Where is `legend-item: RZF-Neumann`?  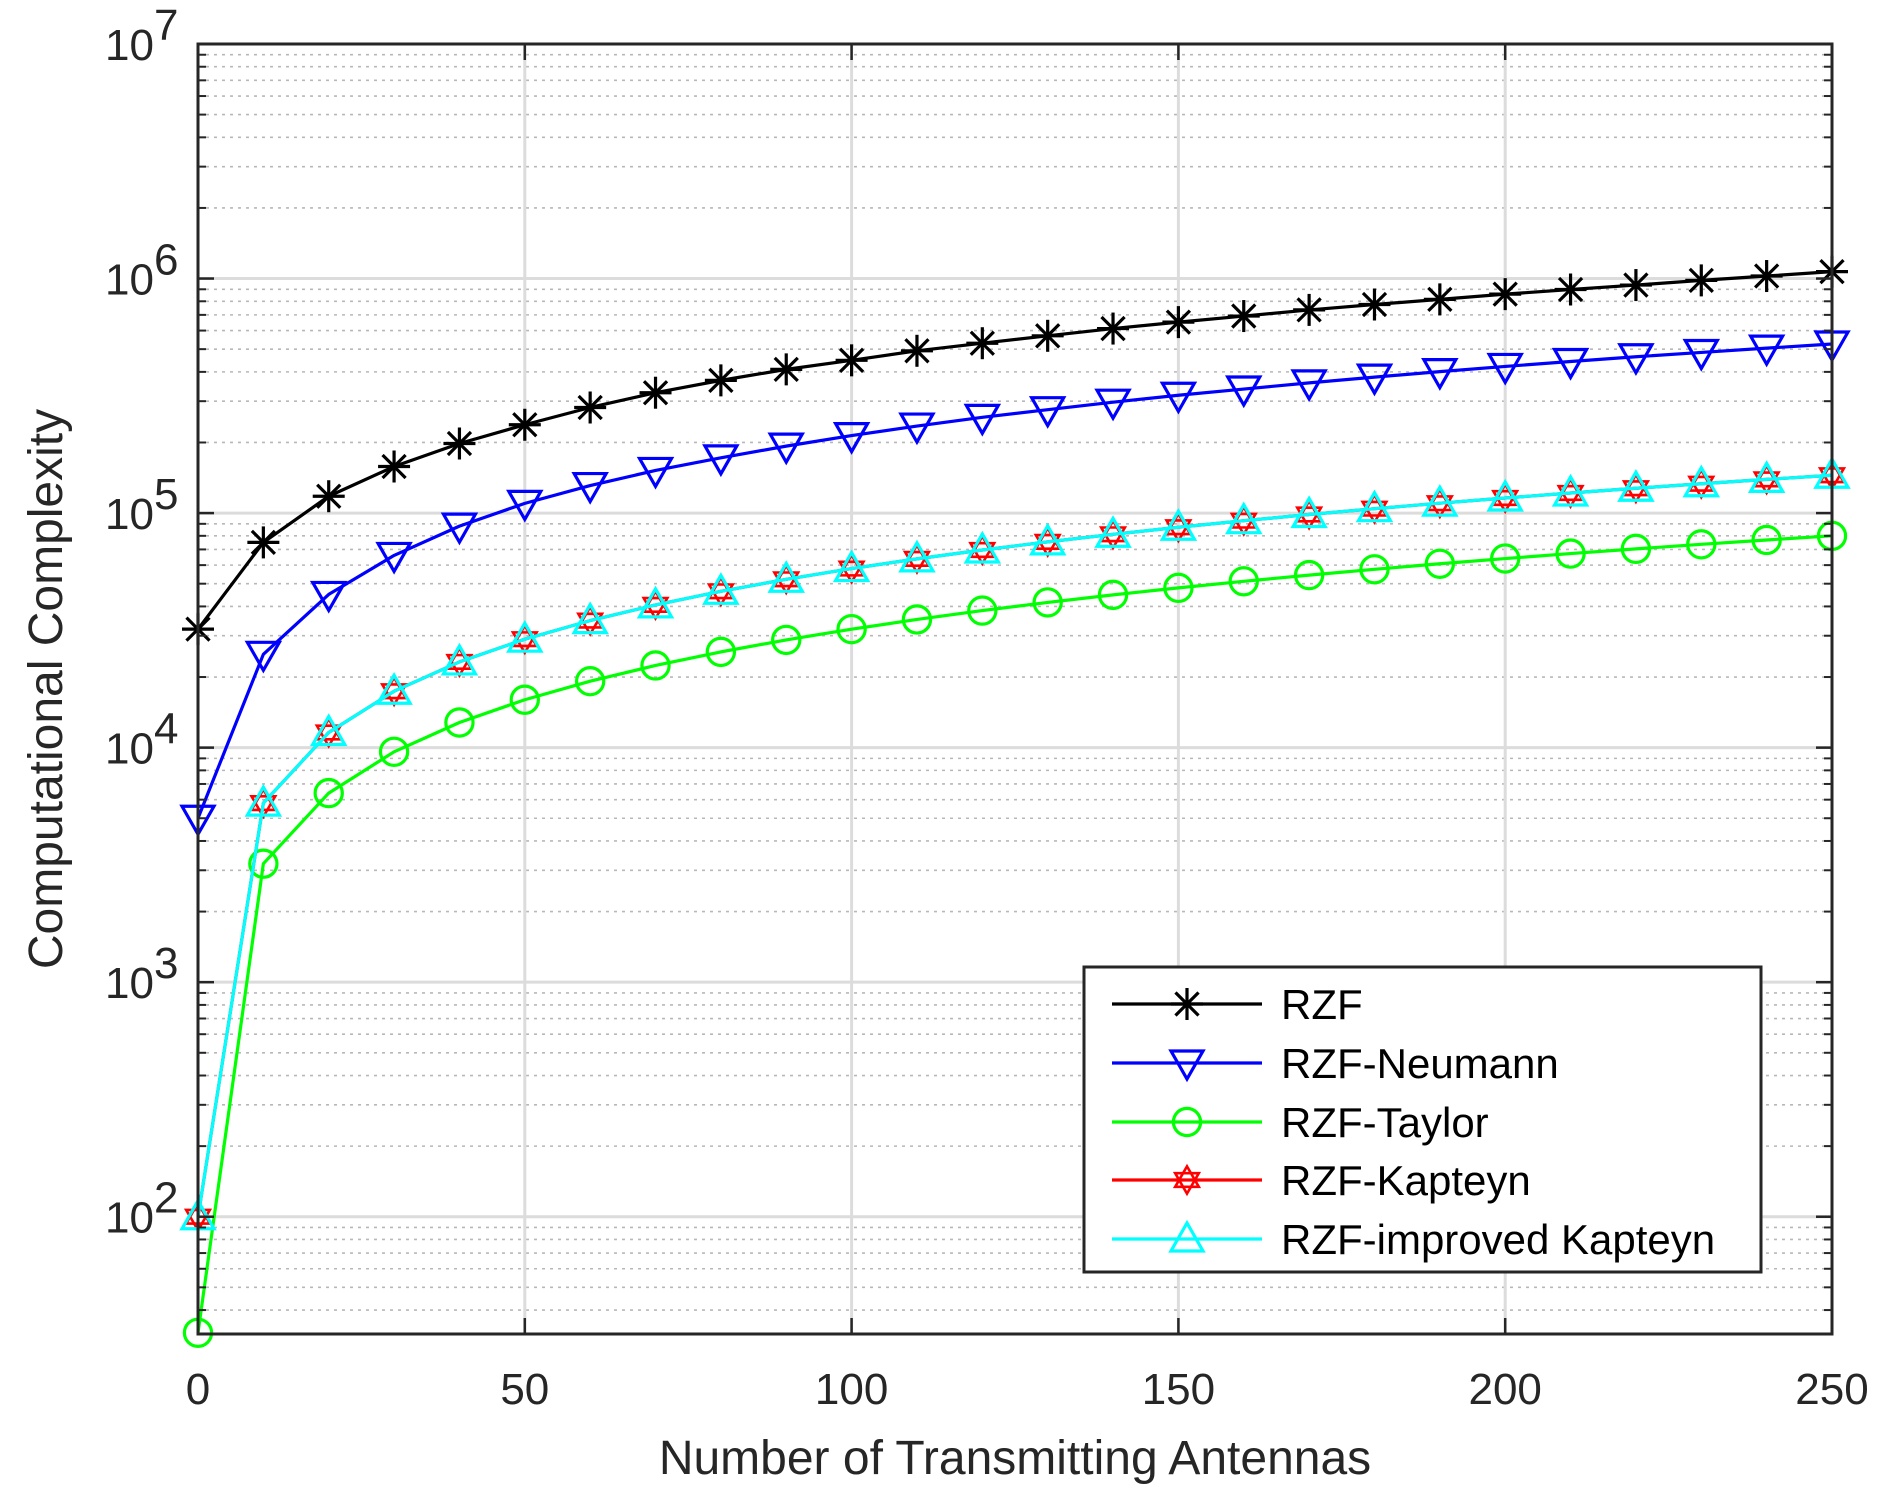
legend-item: RZF-Neumann is located at coordinates (1335, 1063).